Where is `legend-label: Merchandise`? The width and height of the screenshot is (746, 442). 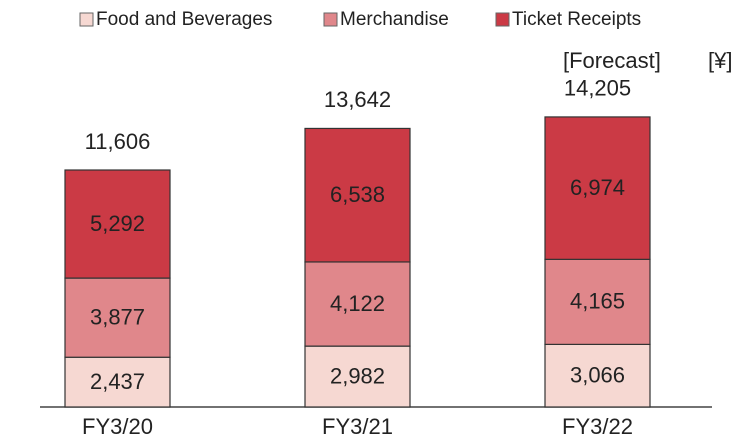 legend-label: Merchandise is located at coordinates (394, 19).